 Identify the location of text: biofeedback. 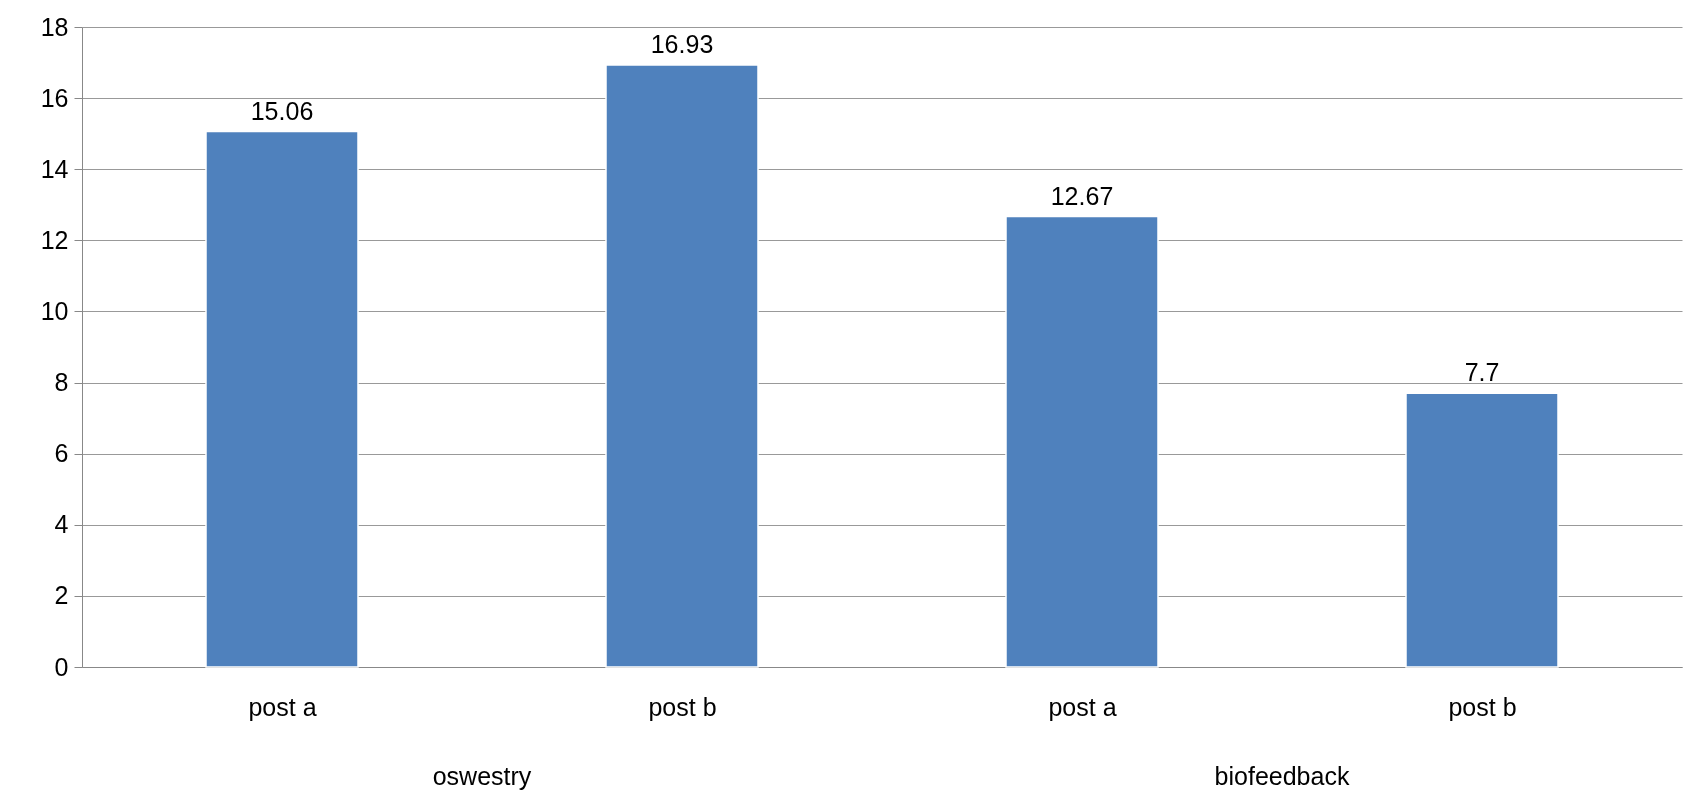
(1282, 776).